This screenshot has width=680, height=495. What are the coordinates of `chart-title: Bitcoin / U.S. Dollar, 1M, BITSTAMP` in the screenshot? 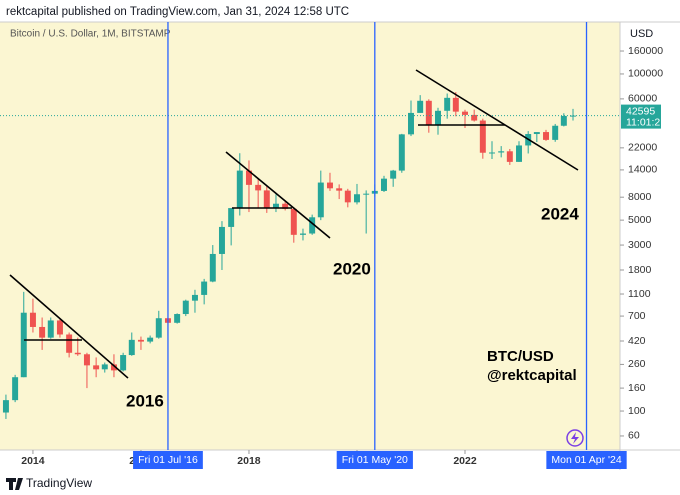 It's located at (90, 34).